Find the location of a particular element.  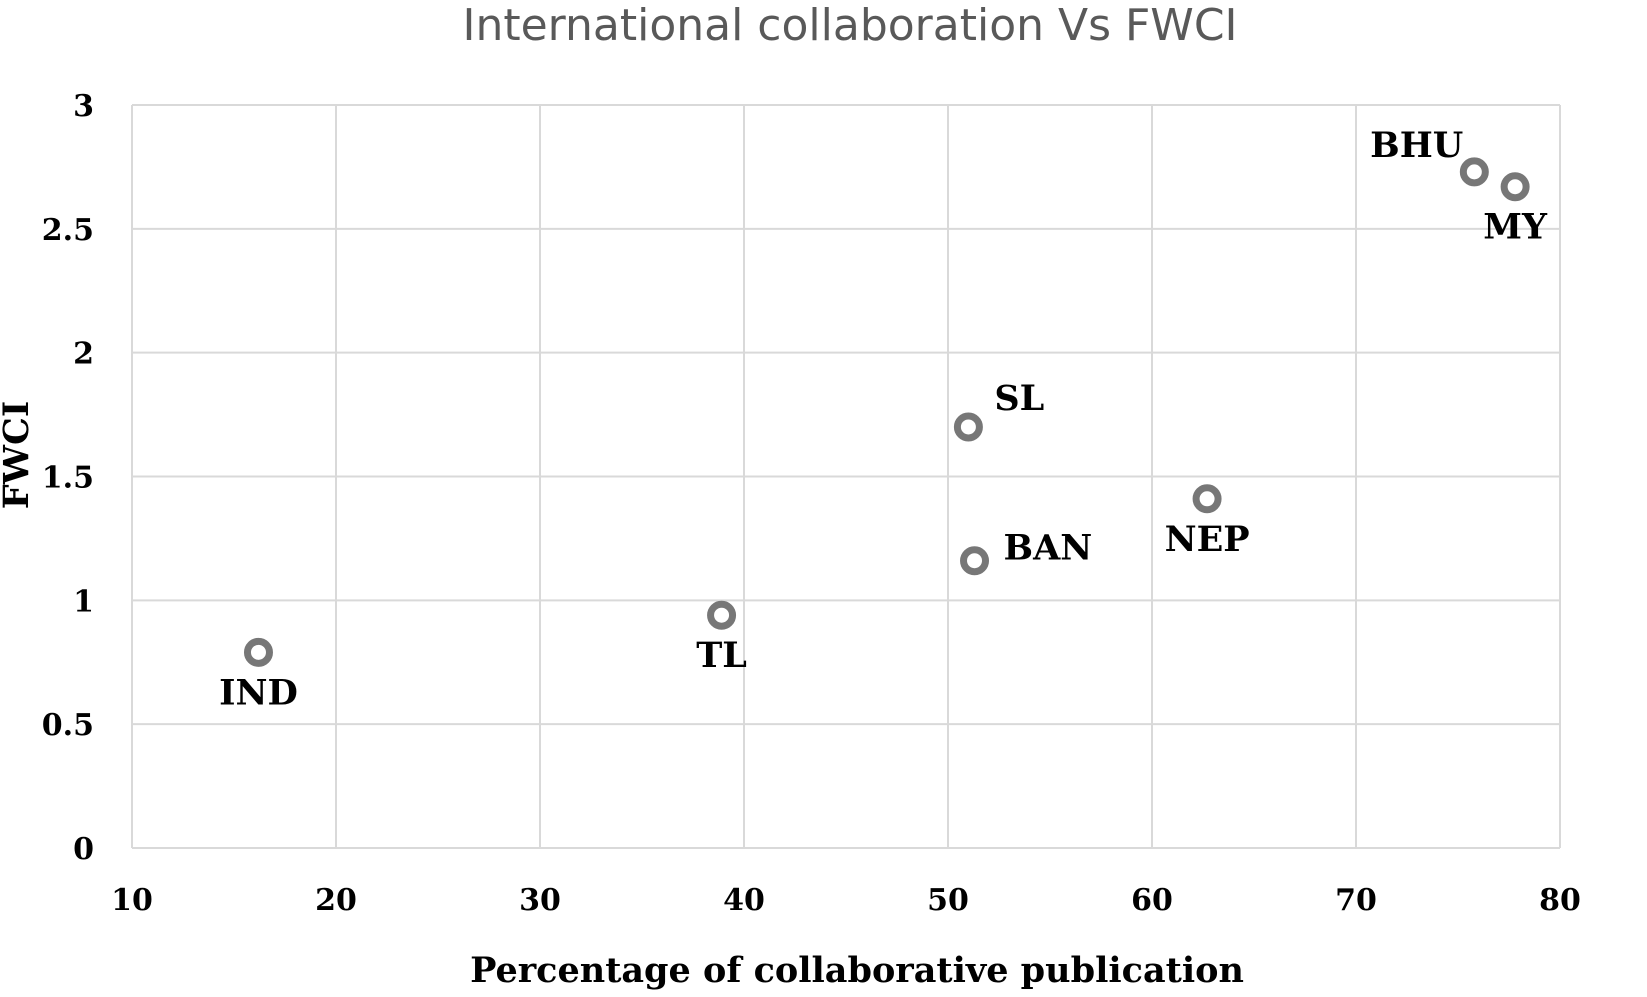

data-point-group: TL is located at coordinates (721, 638).